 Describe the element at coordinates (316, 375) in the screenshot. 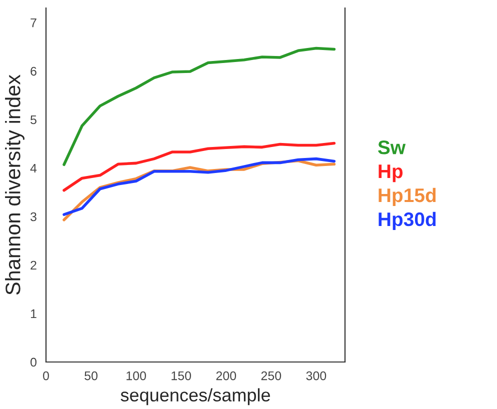

I see `x-tick-label: 300` at that location.